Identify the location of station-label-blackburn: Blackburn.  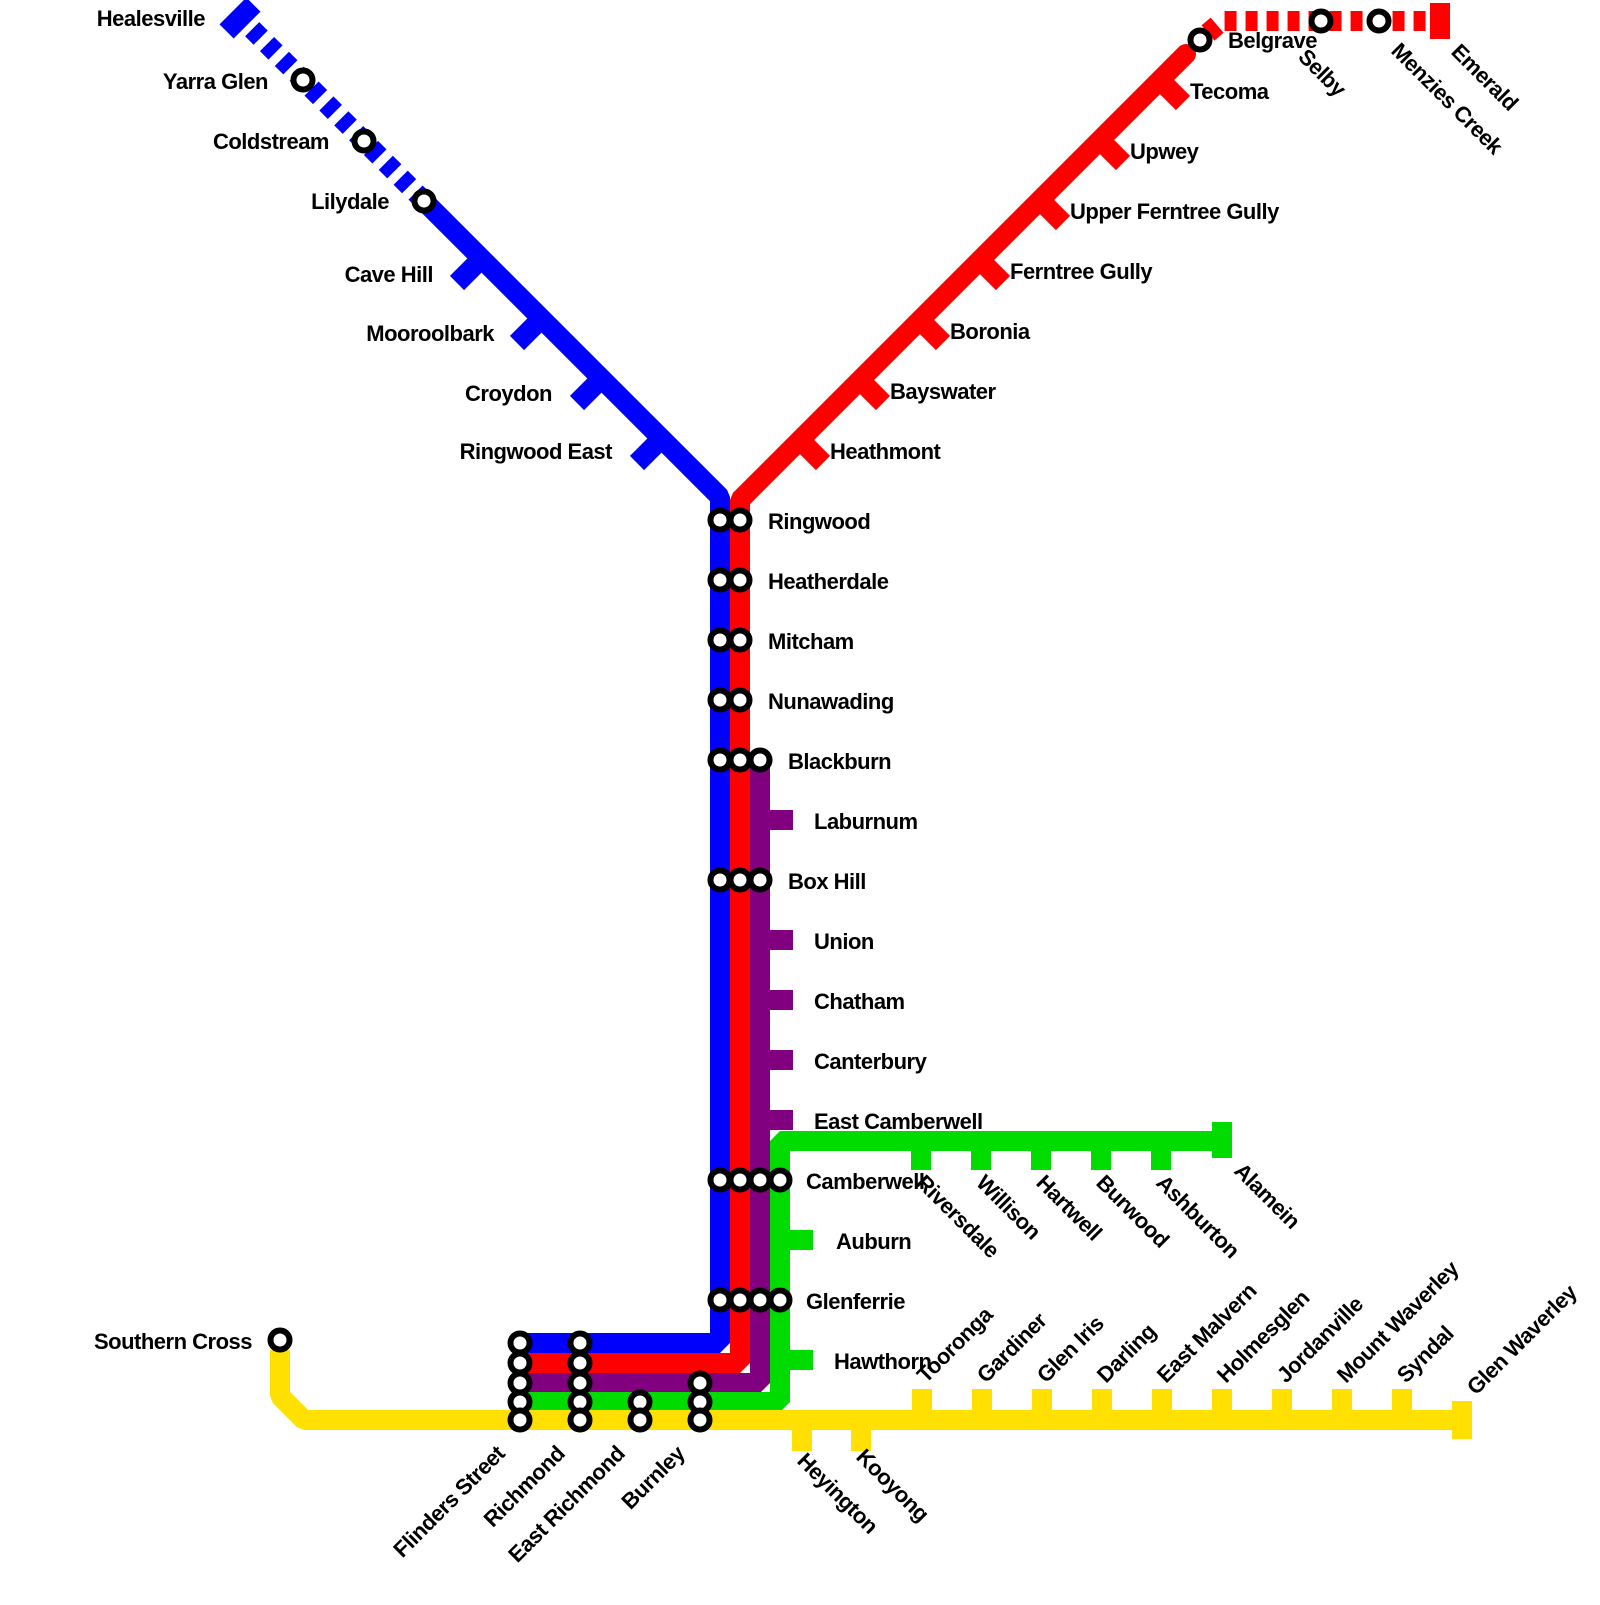
(839, 761).